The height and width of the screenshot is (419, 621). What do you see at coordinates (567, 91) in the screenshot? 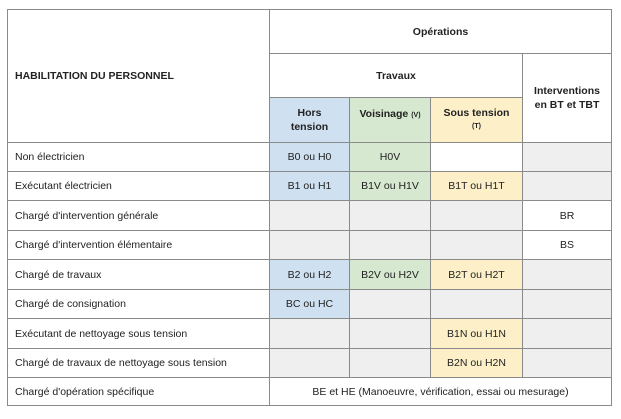
I see `header-interventions-line1: Interventions` at bounding box center [567, 91].